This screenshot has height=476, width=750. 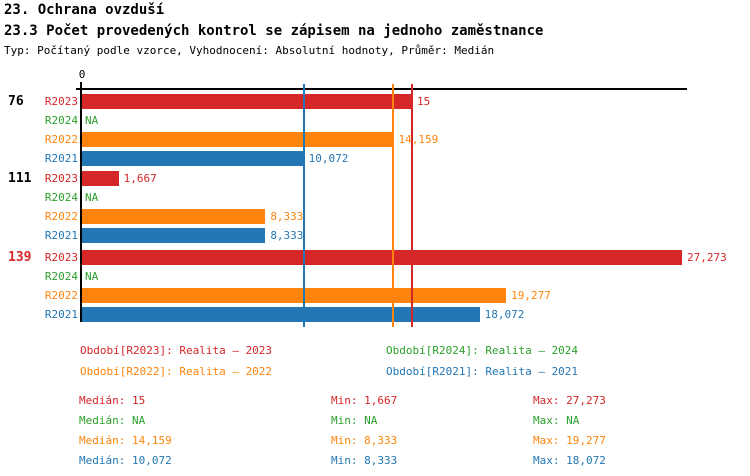 I want to click on bar-value-label: 19,277, so click(x=531, y=295).